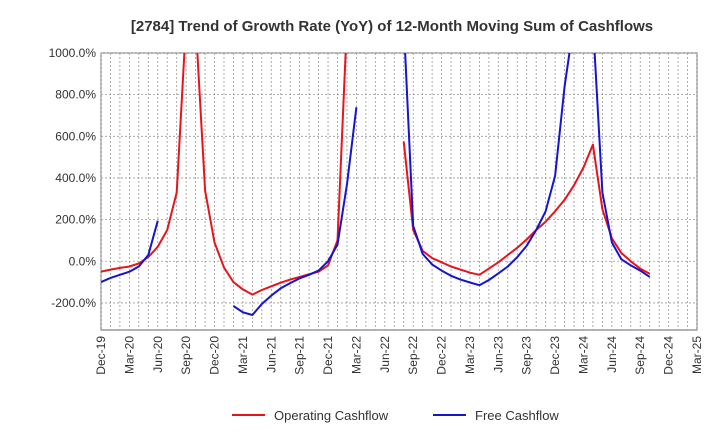  What do you see at coordinates (75, 220) in the screenshot?
I see `y-tick-label: 200.0%` at bounding box center [75, 220].